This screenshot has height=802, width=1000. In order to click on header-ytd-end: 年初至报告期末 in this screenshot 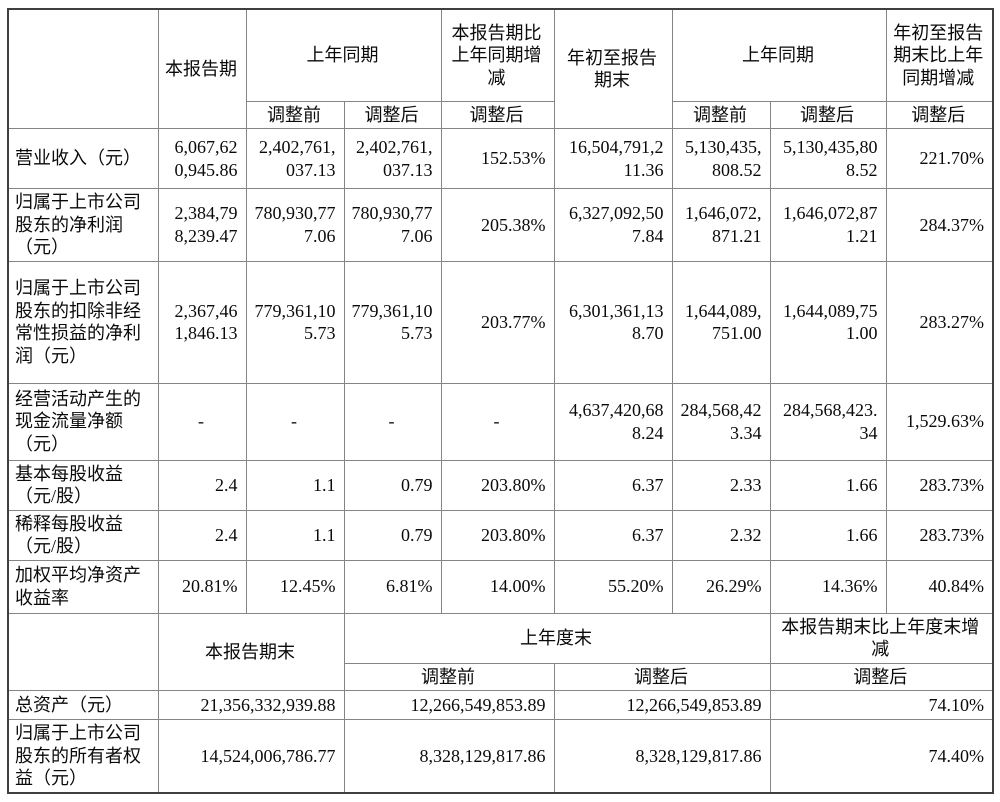, I will do `click(613, 68)`.